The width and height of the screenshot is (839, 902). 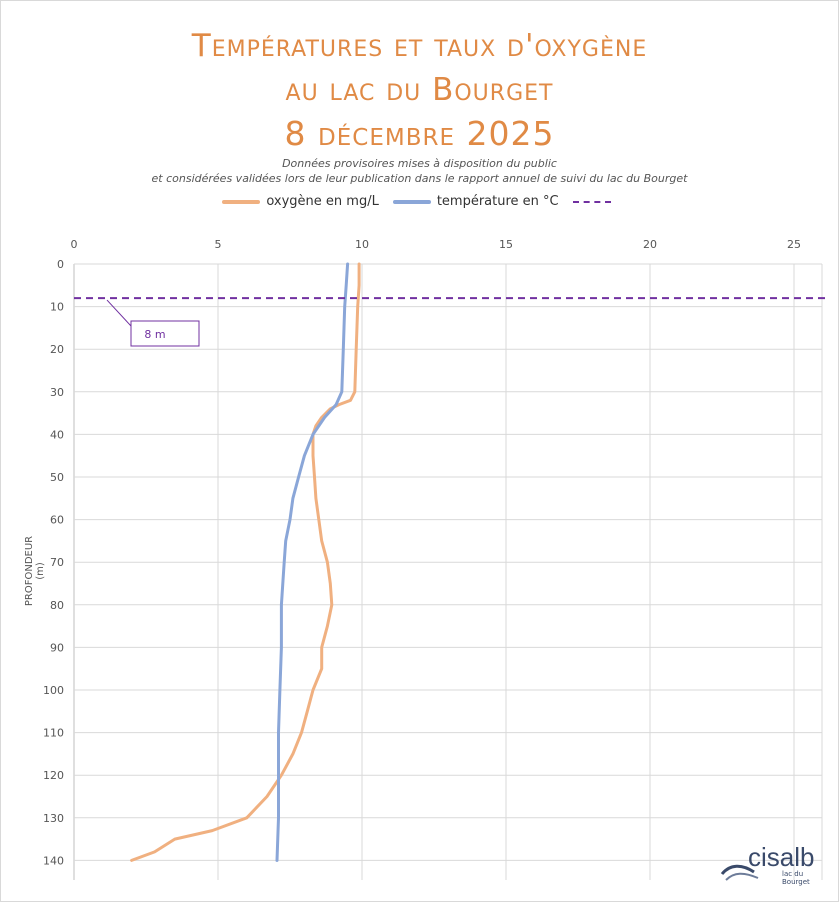 What do you see at coordinates (739, 872) in the screenshot?
I see `wave-icon` at bounding box center [739, 872].